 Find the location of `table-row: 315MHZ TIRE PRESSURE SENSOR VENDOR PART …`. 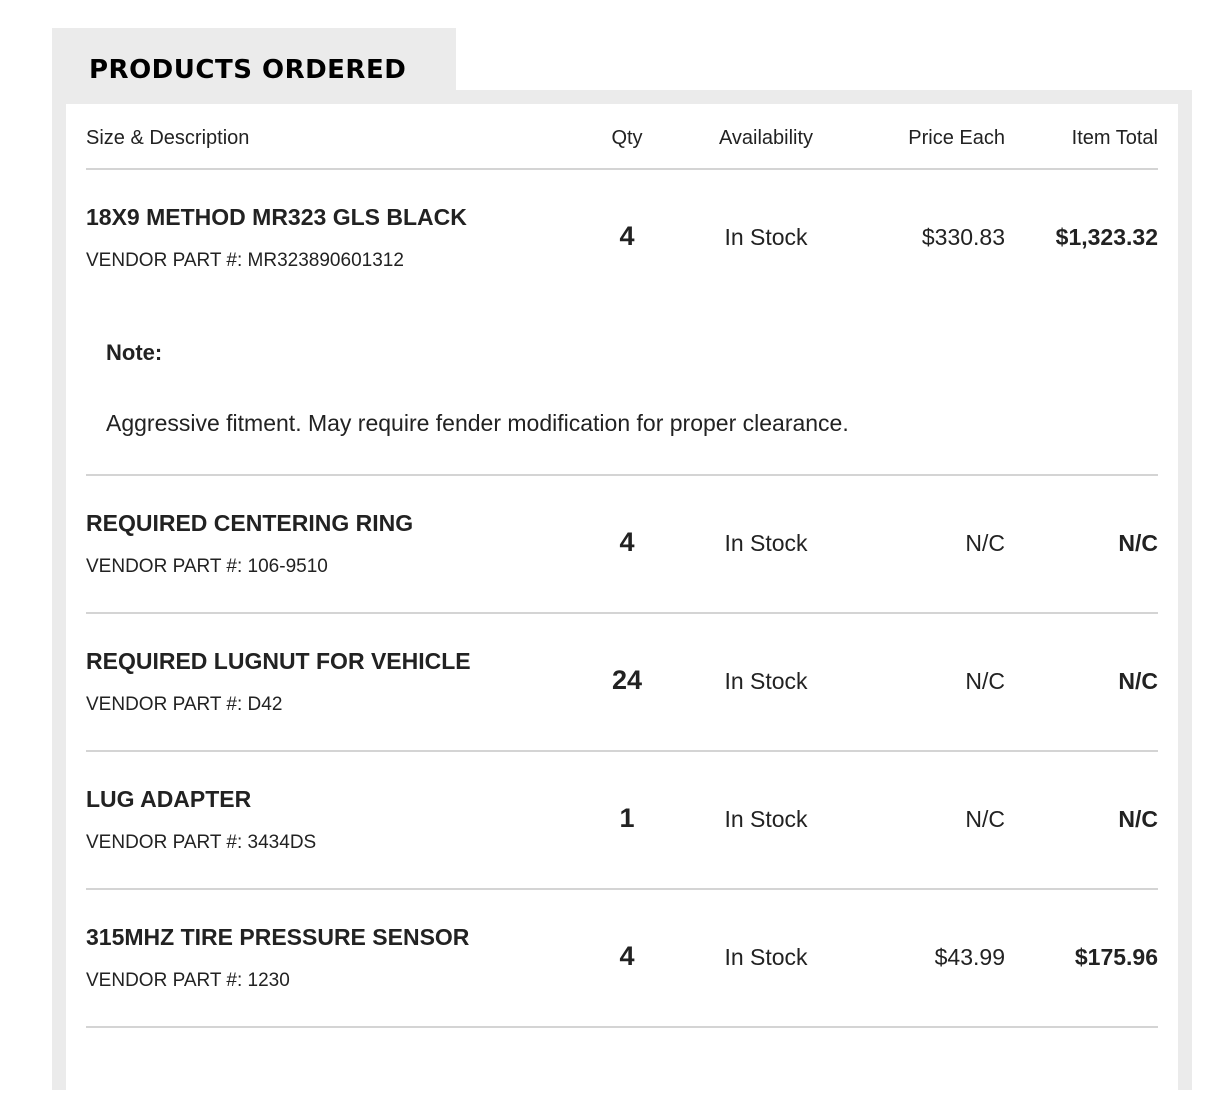

table-row: 315MHZ TIRE PRESSURE SENSOR VENDOR PART … is located at coordinates (622, 959).